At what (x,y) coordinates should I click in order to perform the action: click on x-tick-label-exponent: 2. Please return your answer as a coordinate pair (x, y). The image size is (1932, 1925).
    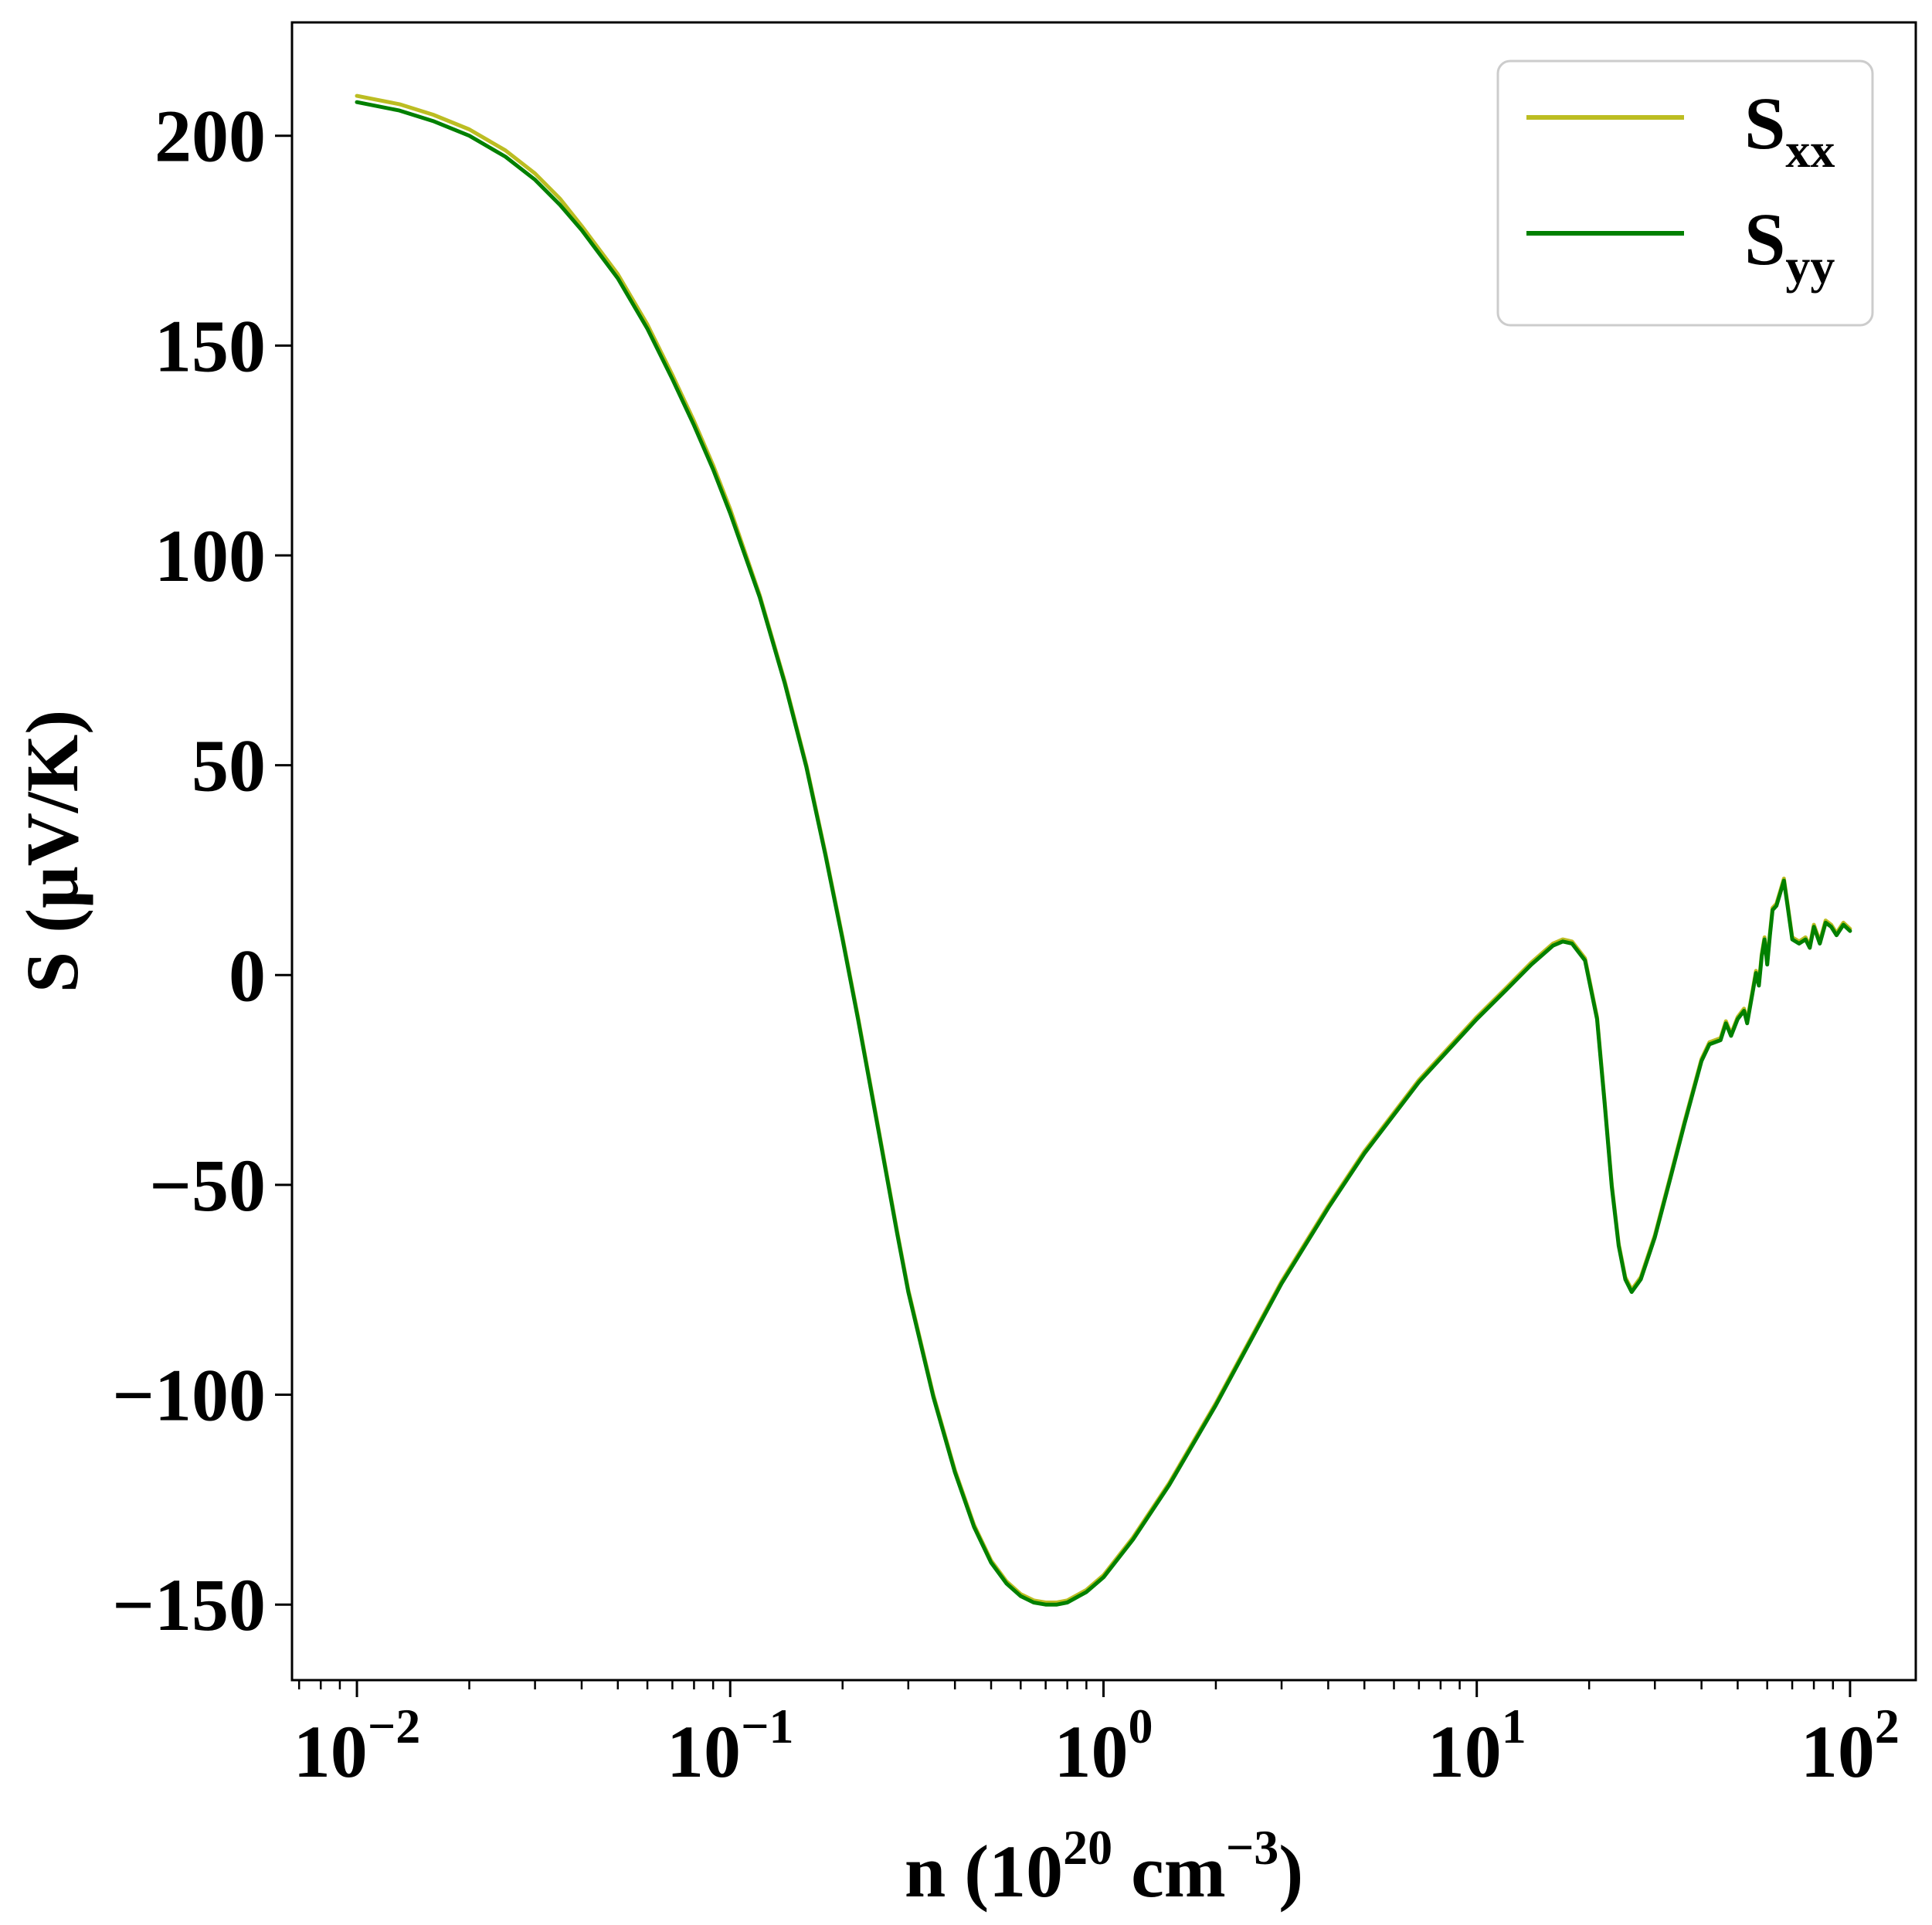
    Looking at the image, I should click on (1888, 1726).